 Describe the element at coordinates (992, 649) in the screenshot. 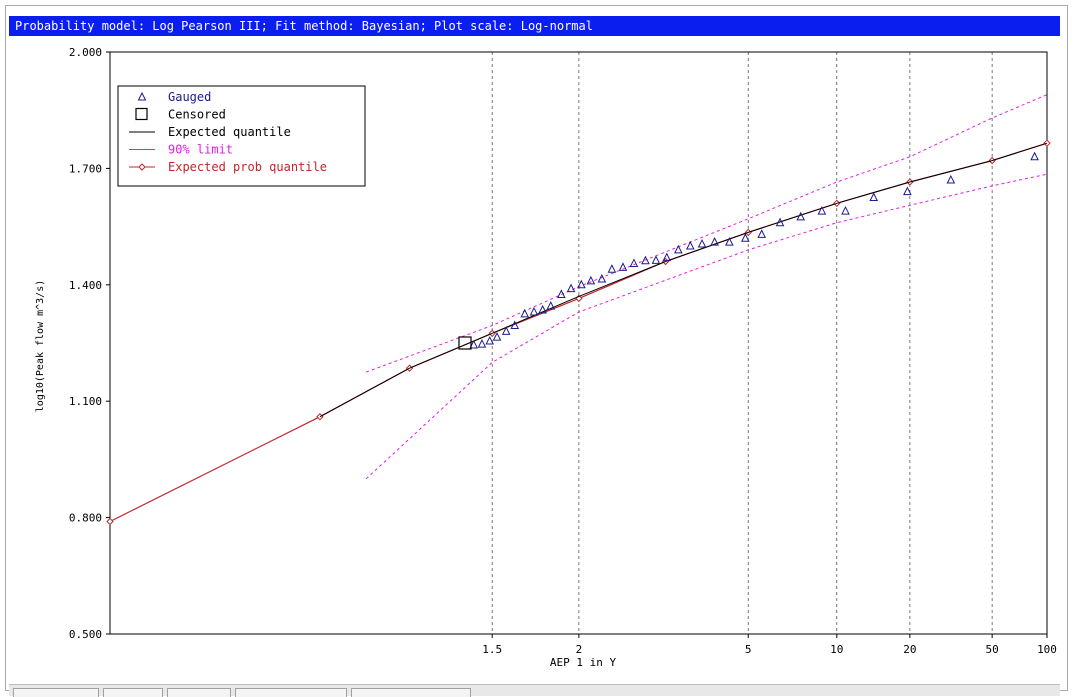

I see `x-tick-label: 50` at that location.